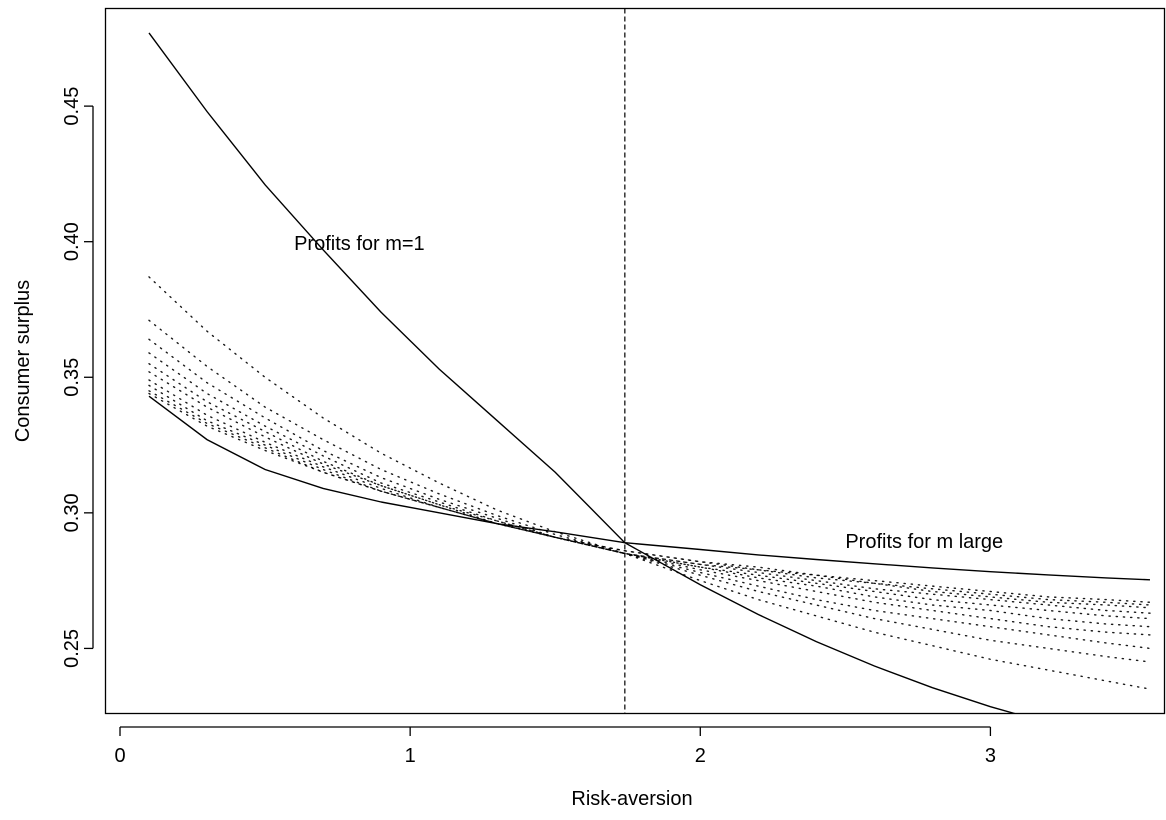  Describe the element at coordinates (410, 756) in the screenshot. I see `x-tick-label: 1` at that location.